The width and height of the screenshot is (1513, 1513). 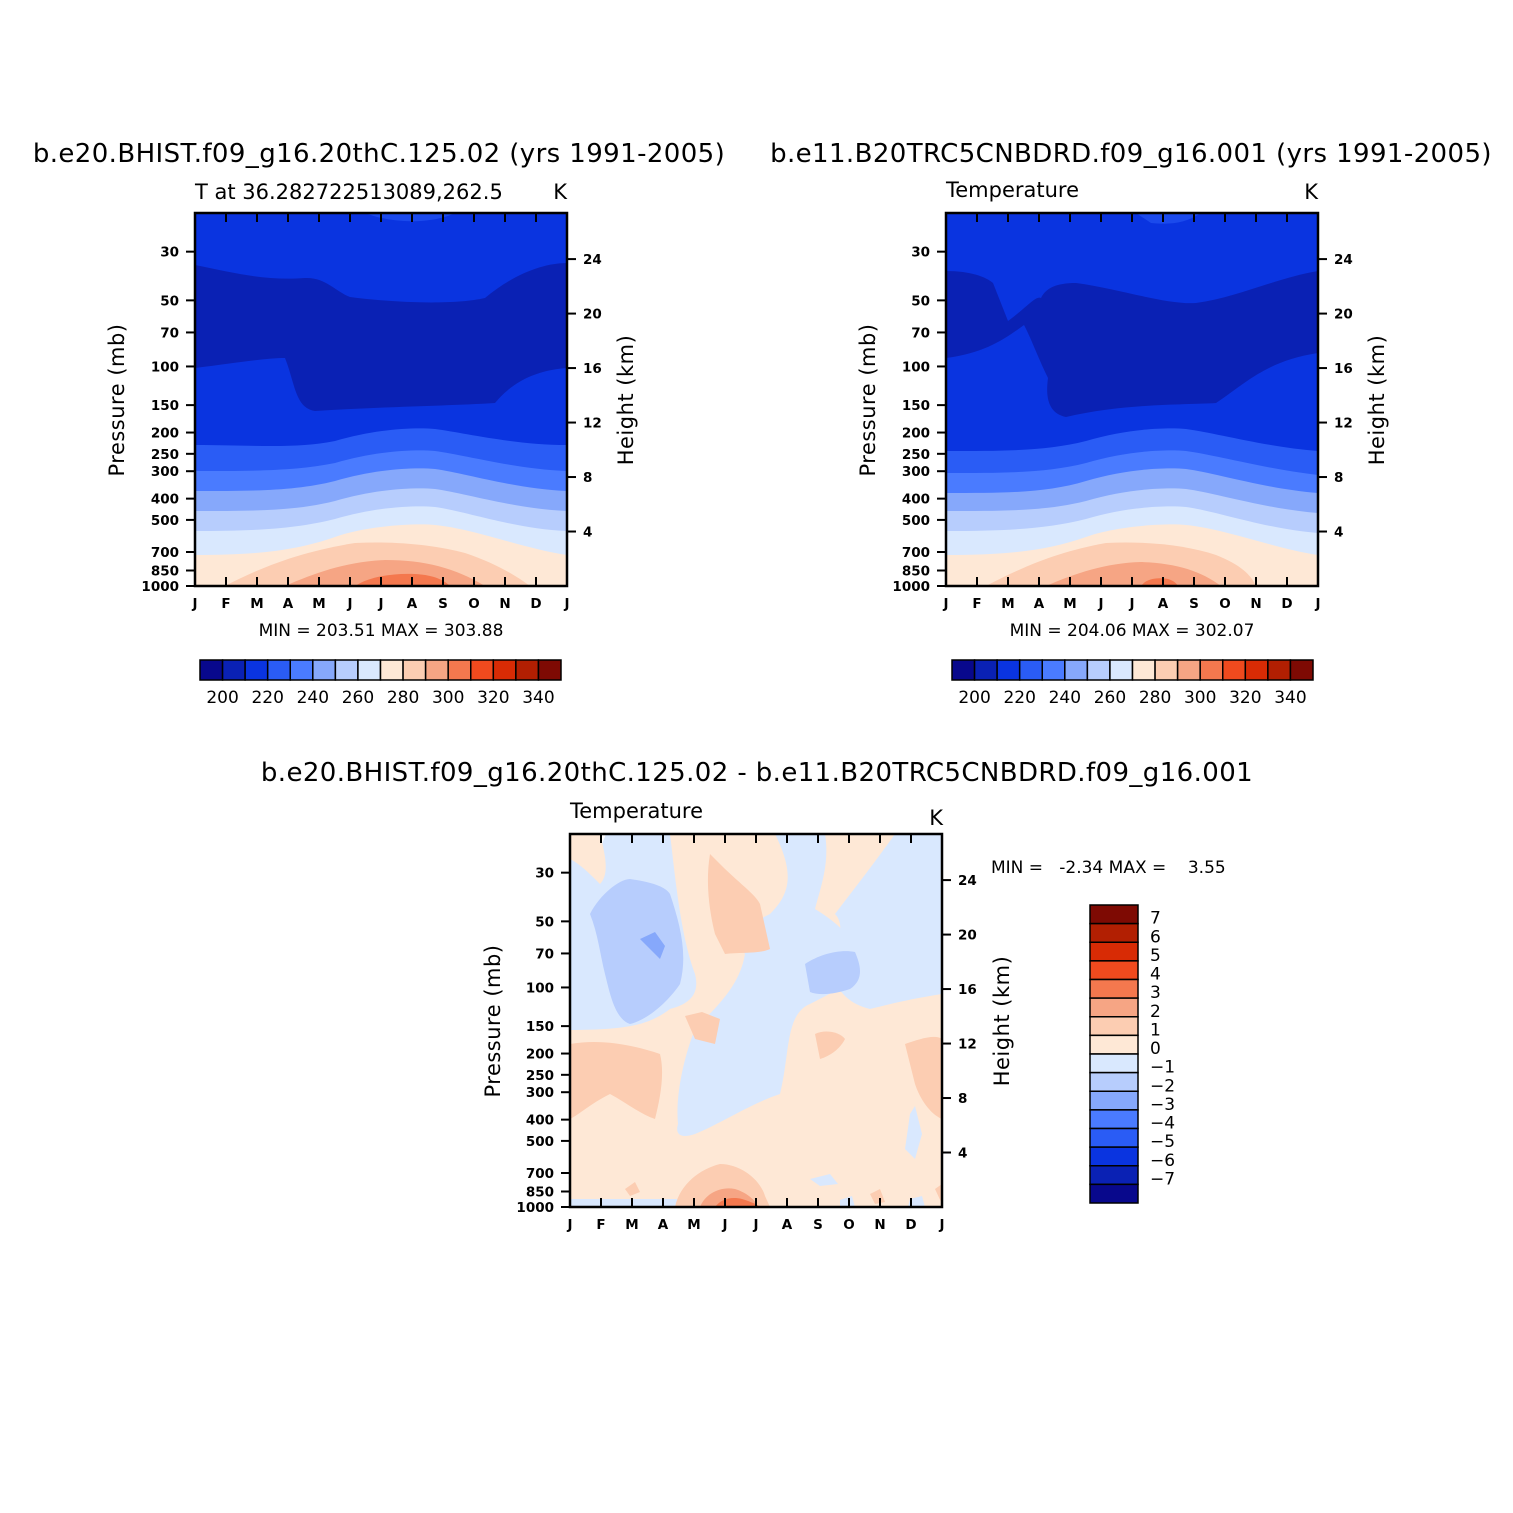 I want to click on colorbar-label: −1, so click(x=1162, y=1068).